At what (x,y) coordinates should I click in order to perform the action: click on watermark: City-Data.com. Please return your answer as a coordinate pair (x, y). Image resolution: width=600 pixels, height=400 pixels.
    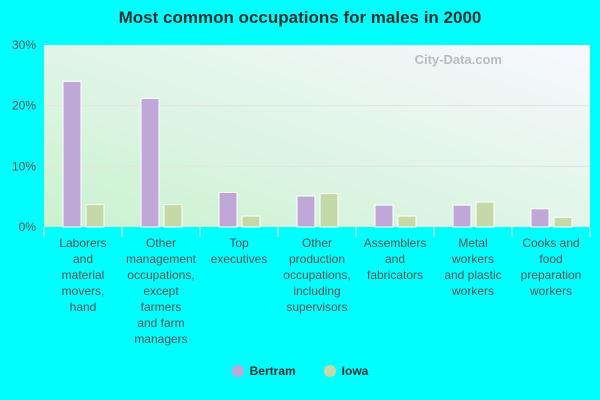
    Looking at the image, I should click on (458, 59).